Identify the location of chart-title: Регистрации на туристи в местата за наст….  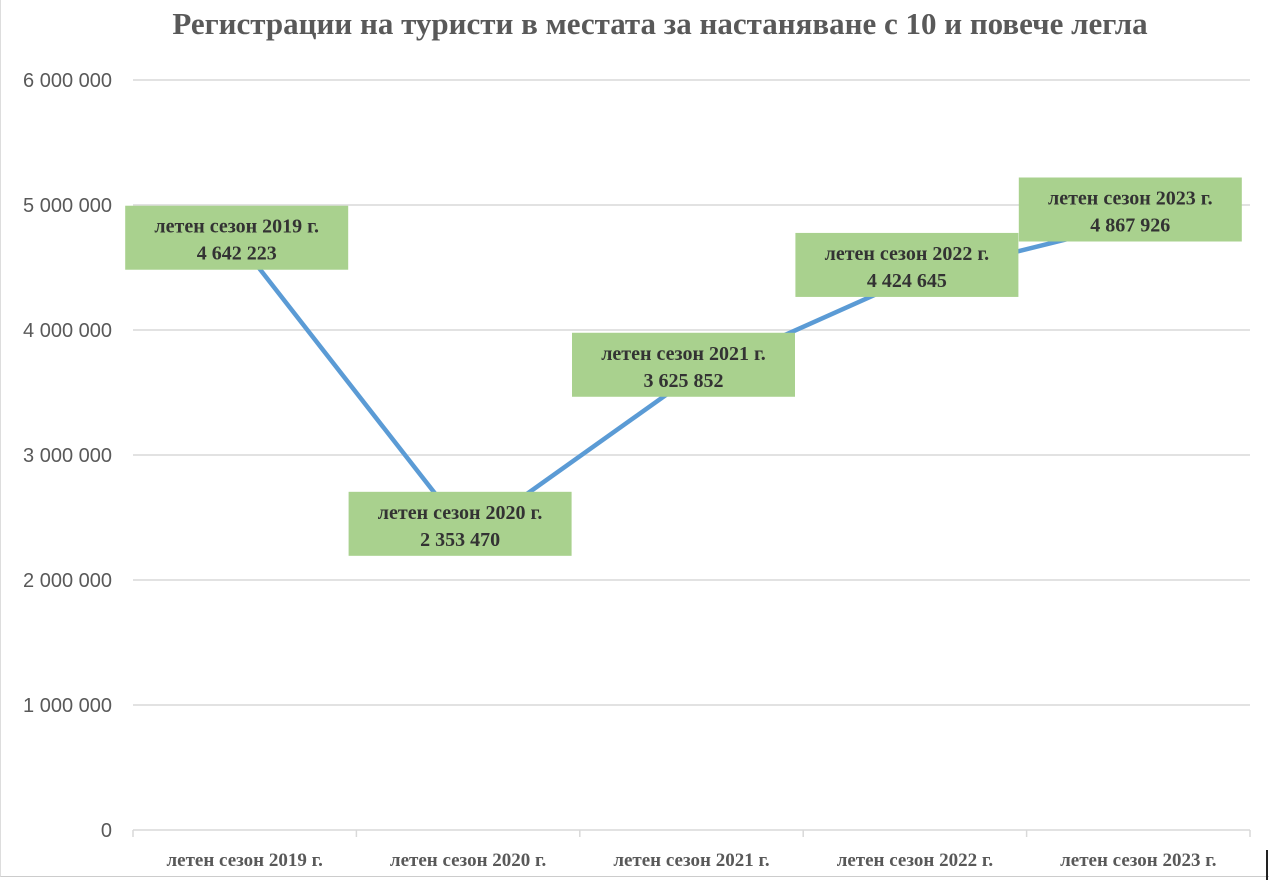
(660, 23).